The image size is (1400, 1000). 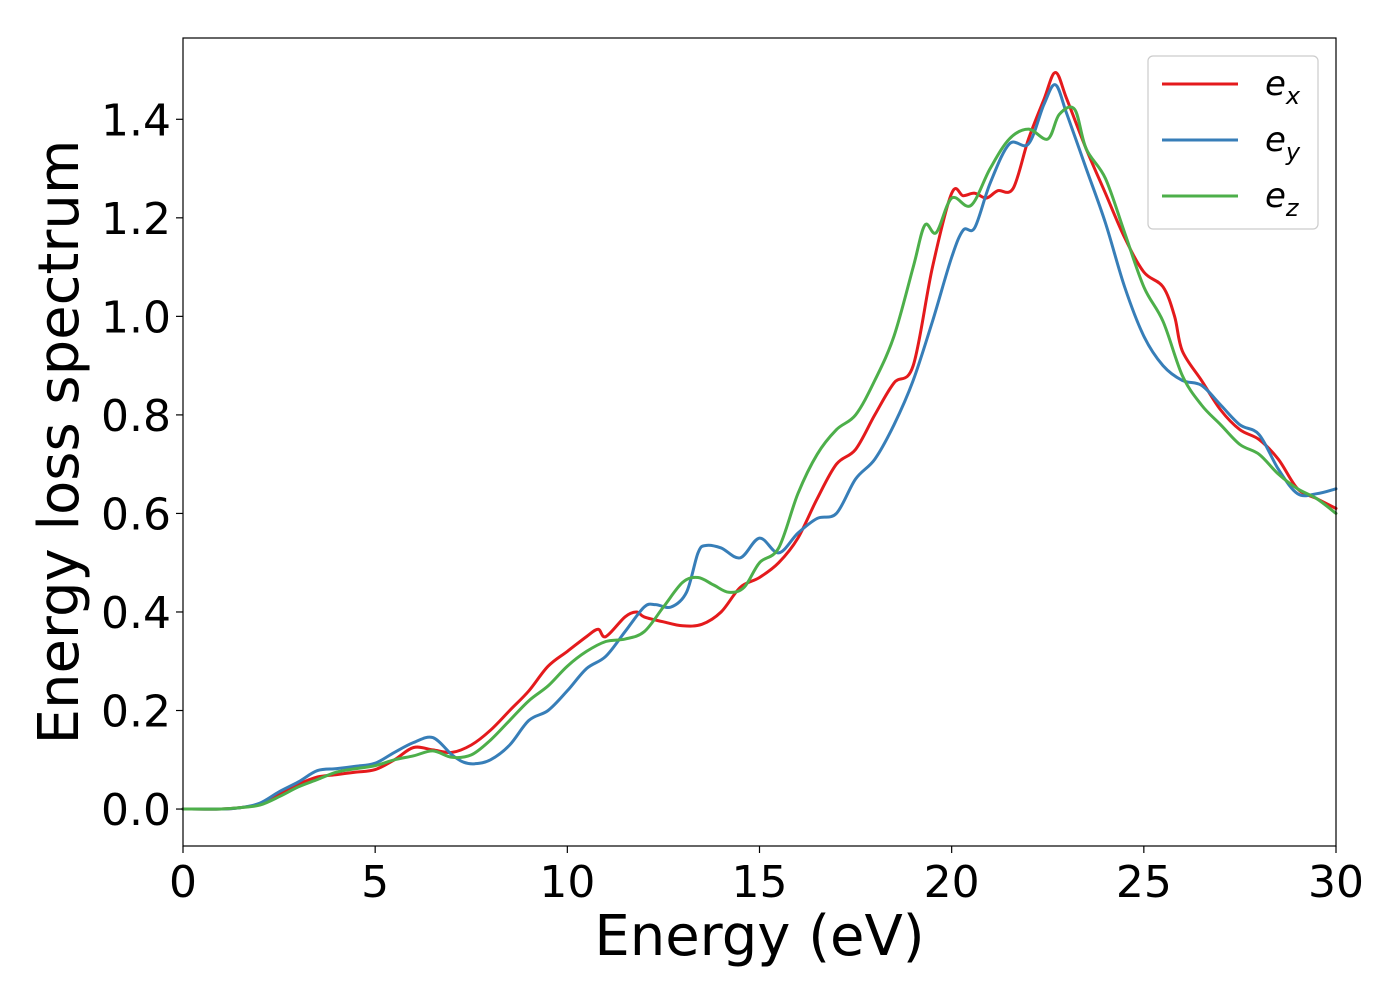 I want to click on x-tick-label: 15, so click(x=760, y=882).